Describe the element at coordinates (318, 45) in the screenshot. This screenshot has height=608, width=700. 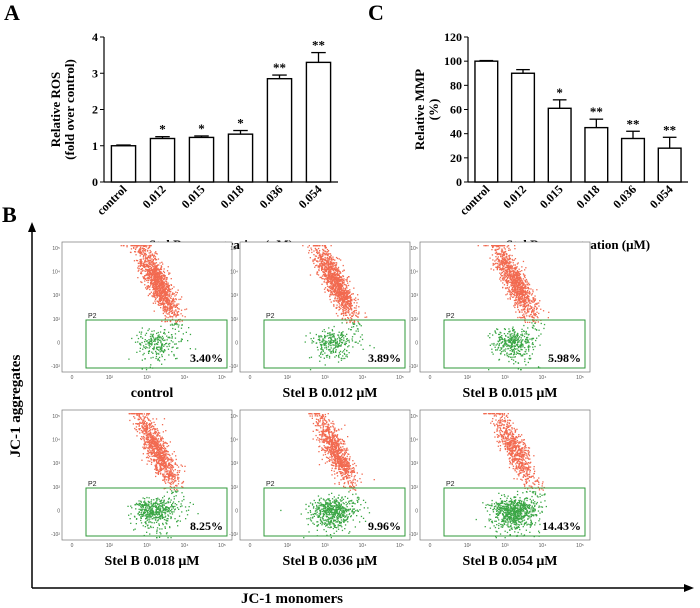
I see `ros-significance-5: **` at that location.